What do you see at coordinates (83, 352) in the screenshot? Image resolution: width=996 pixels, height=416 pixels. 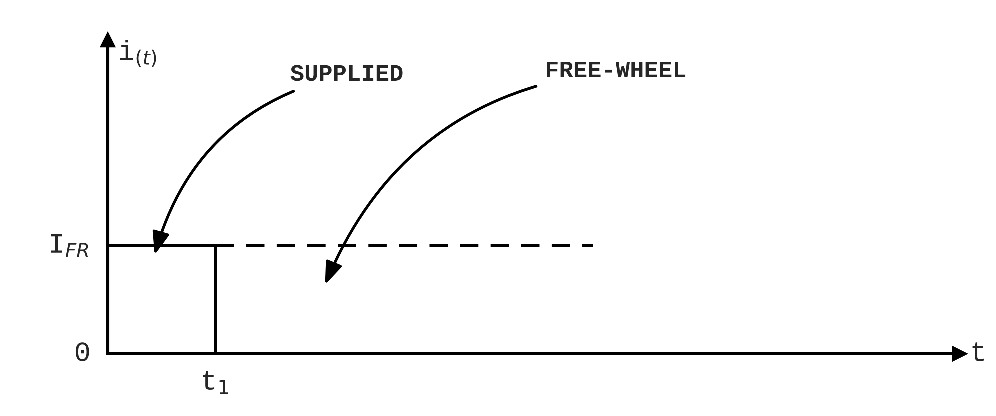 I see `text: 0` at bounding box center [83, 352].